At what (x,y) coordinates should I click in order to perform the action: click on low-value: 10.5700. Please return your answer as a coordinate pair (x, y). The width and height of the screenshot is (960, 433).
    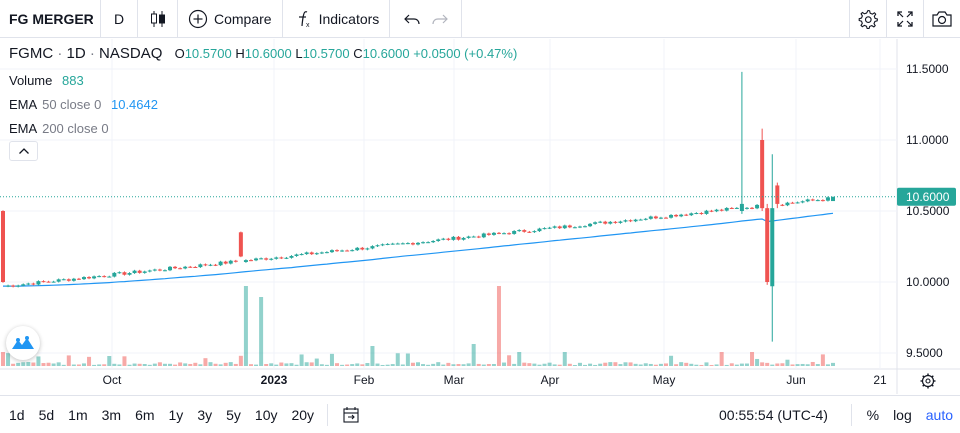
    Looking at the image, I should click on (326, 53).